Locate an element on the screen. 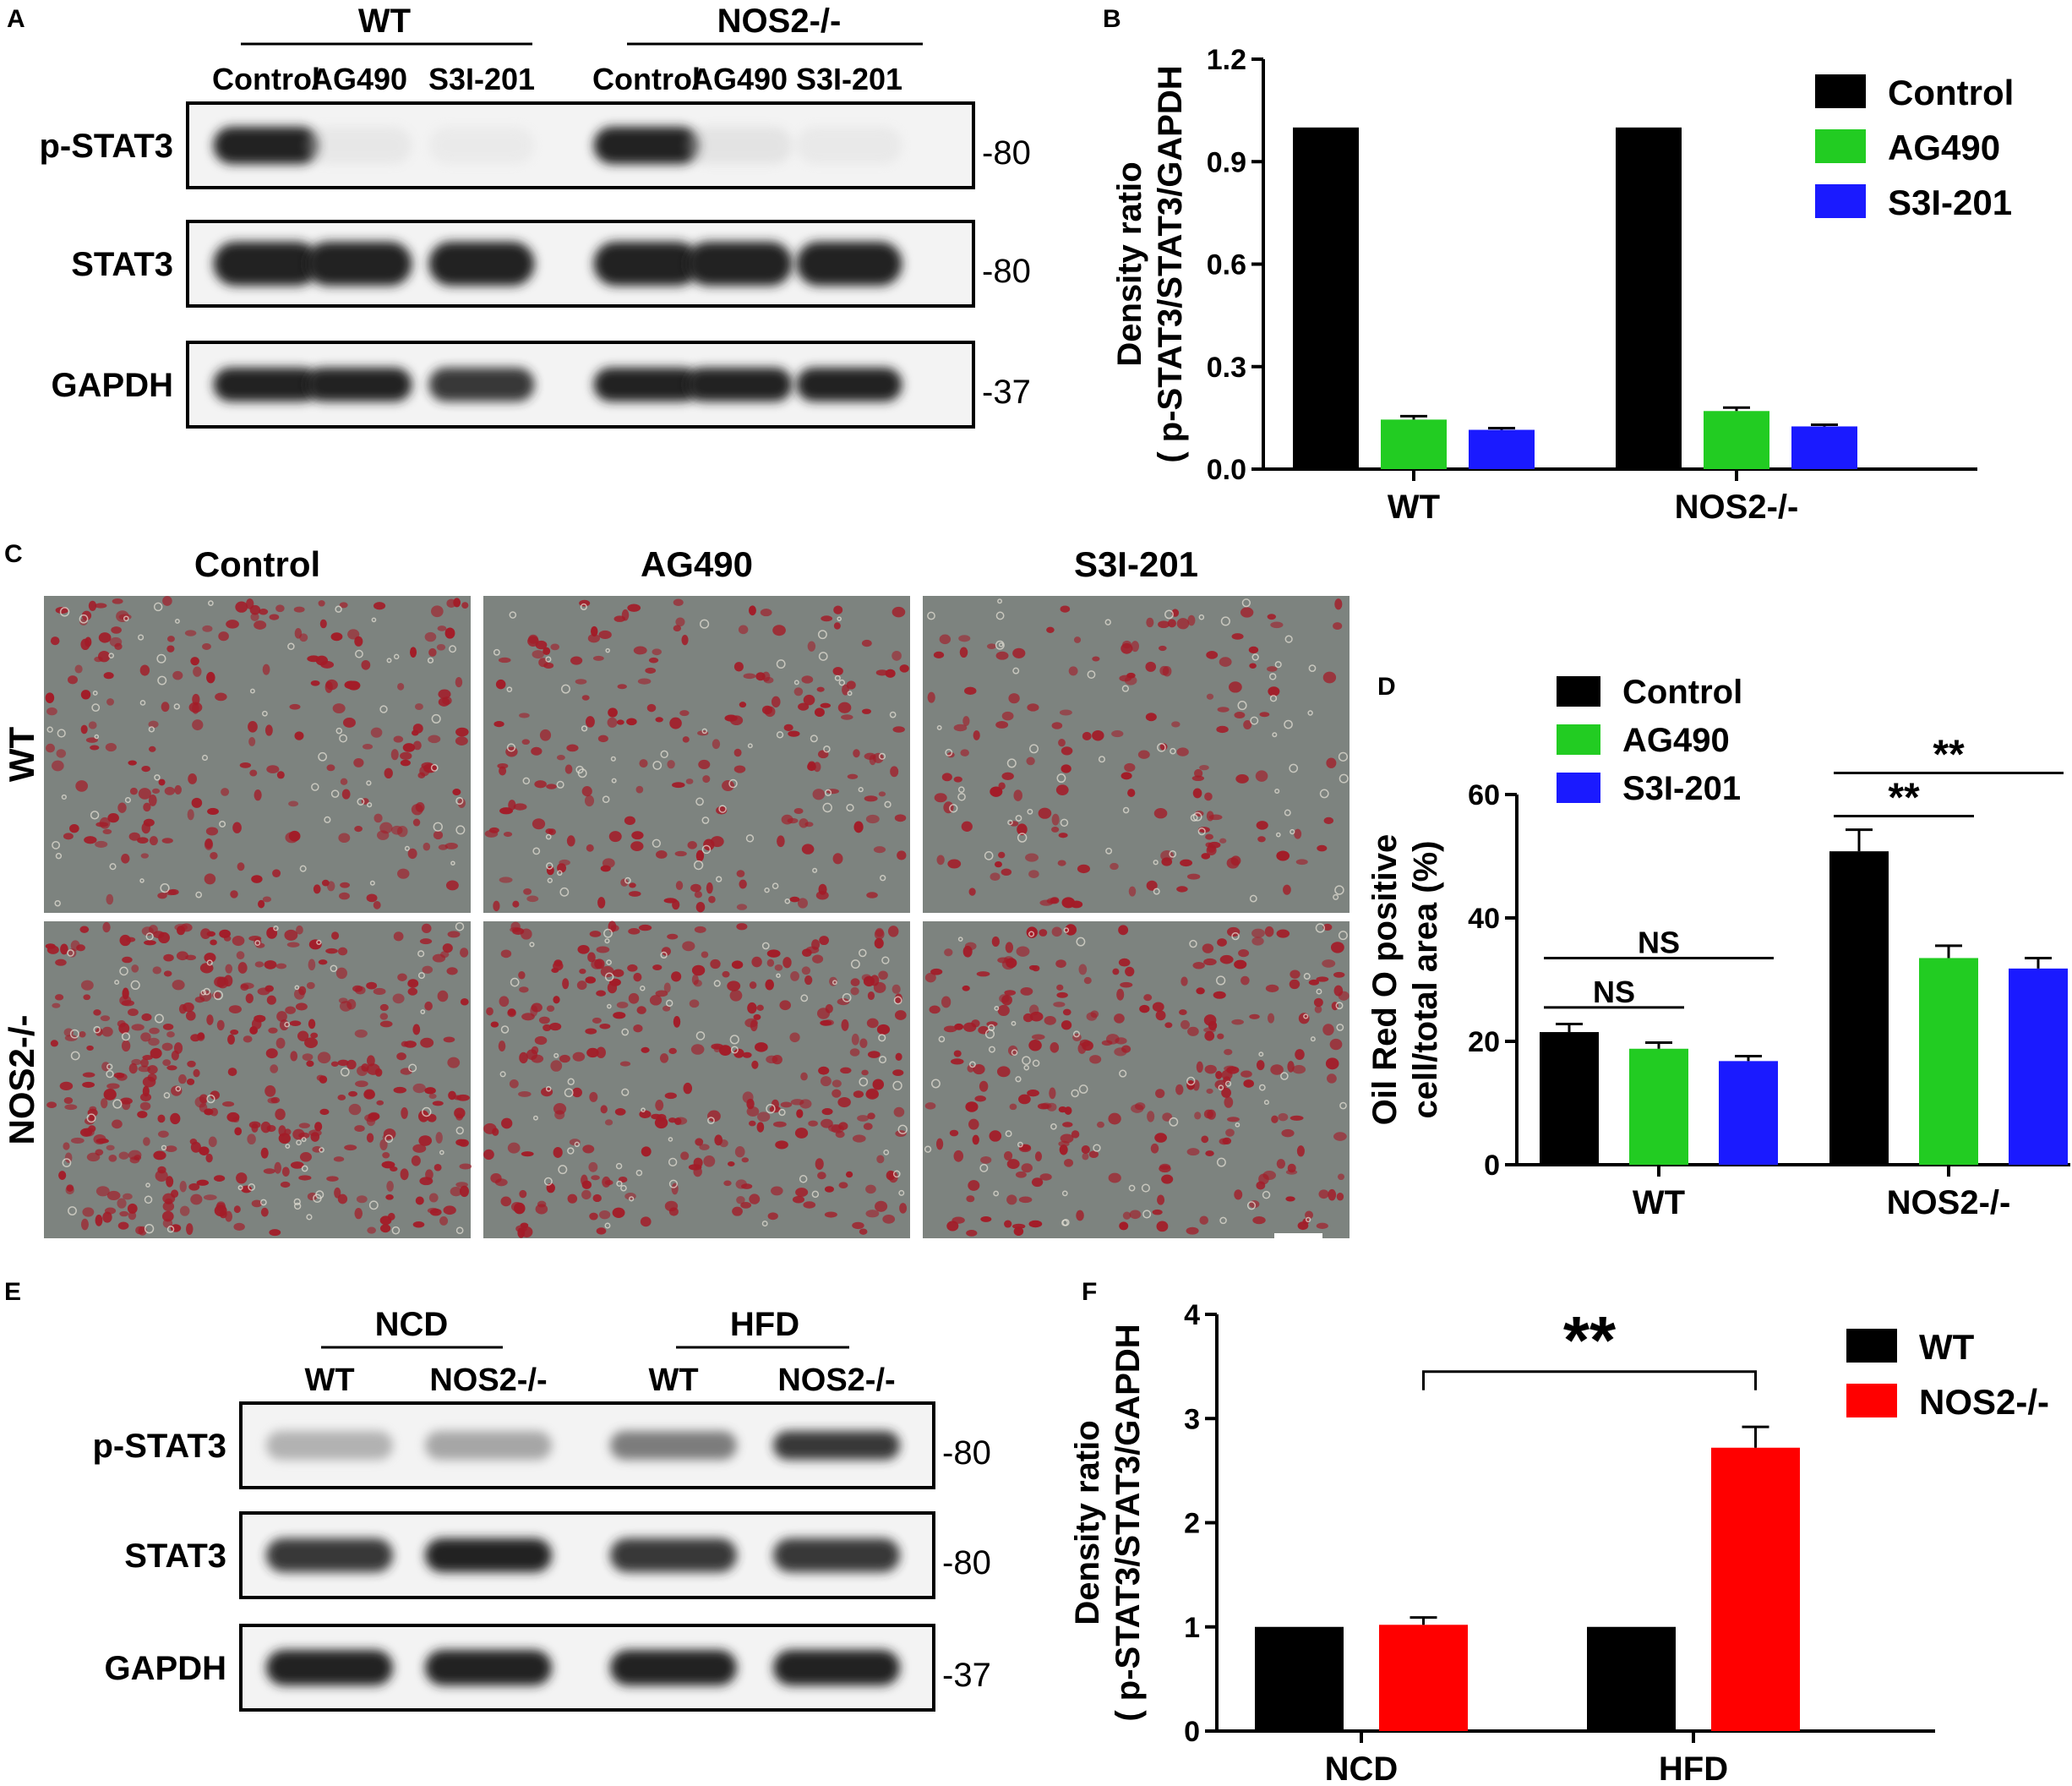  y-tick-label-4: 4 is located at coordinates (1192, 1315).